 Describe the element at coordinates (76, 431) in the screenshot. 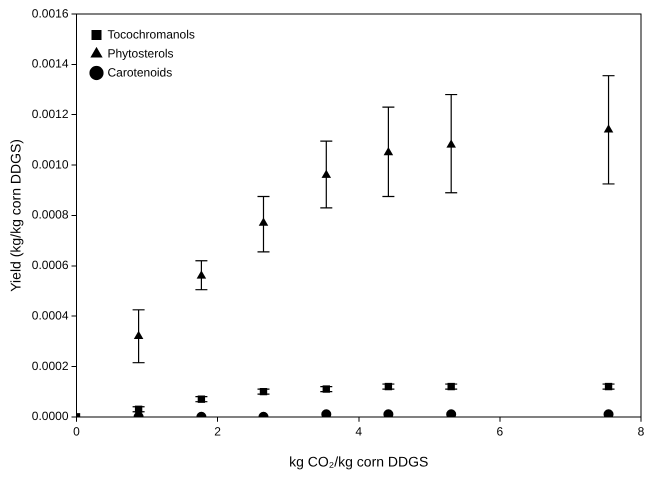

I see `x-tick-label: 0` at that location.